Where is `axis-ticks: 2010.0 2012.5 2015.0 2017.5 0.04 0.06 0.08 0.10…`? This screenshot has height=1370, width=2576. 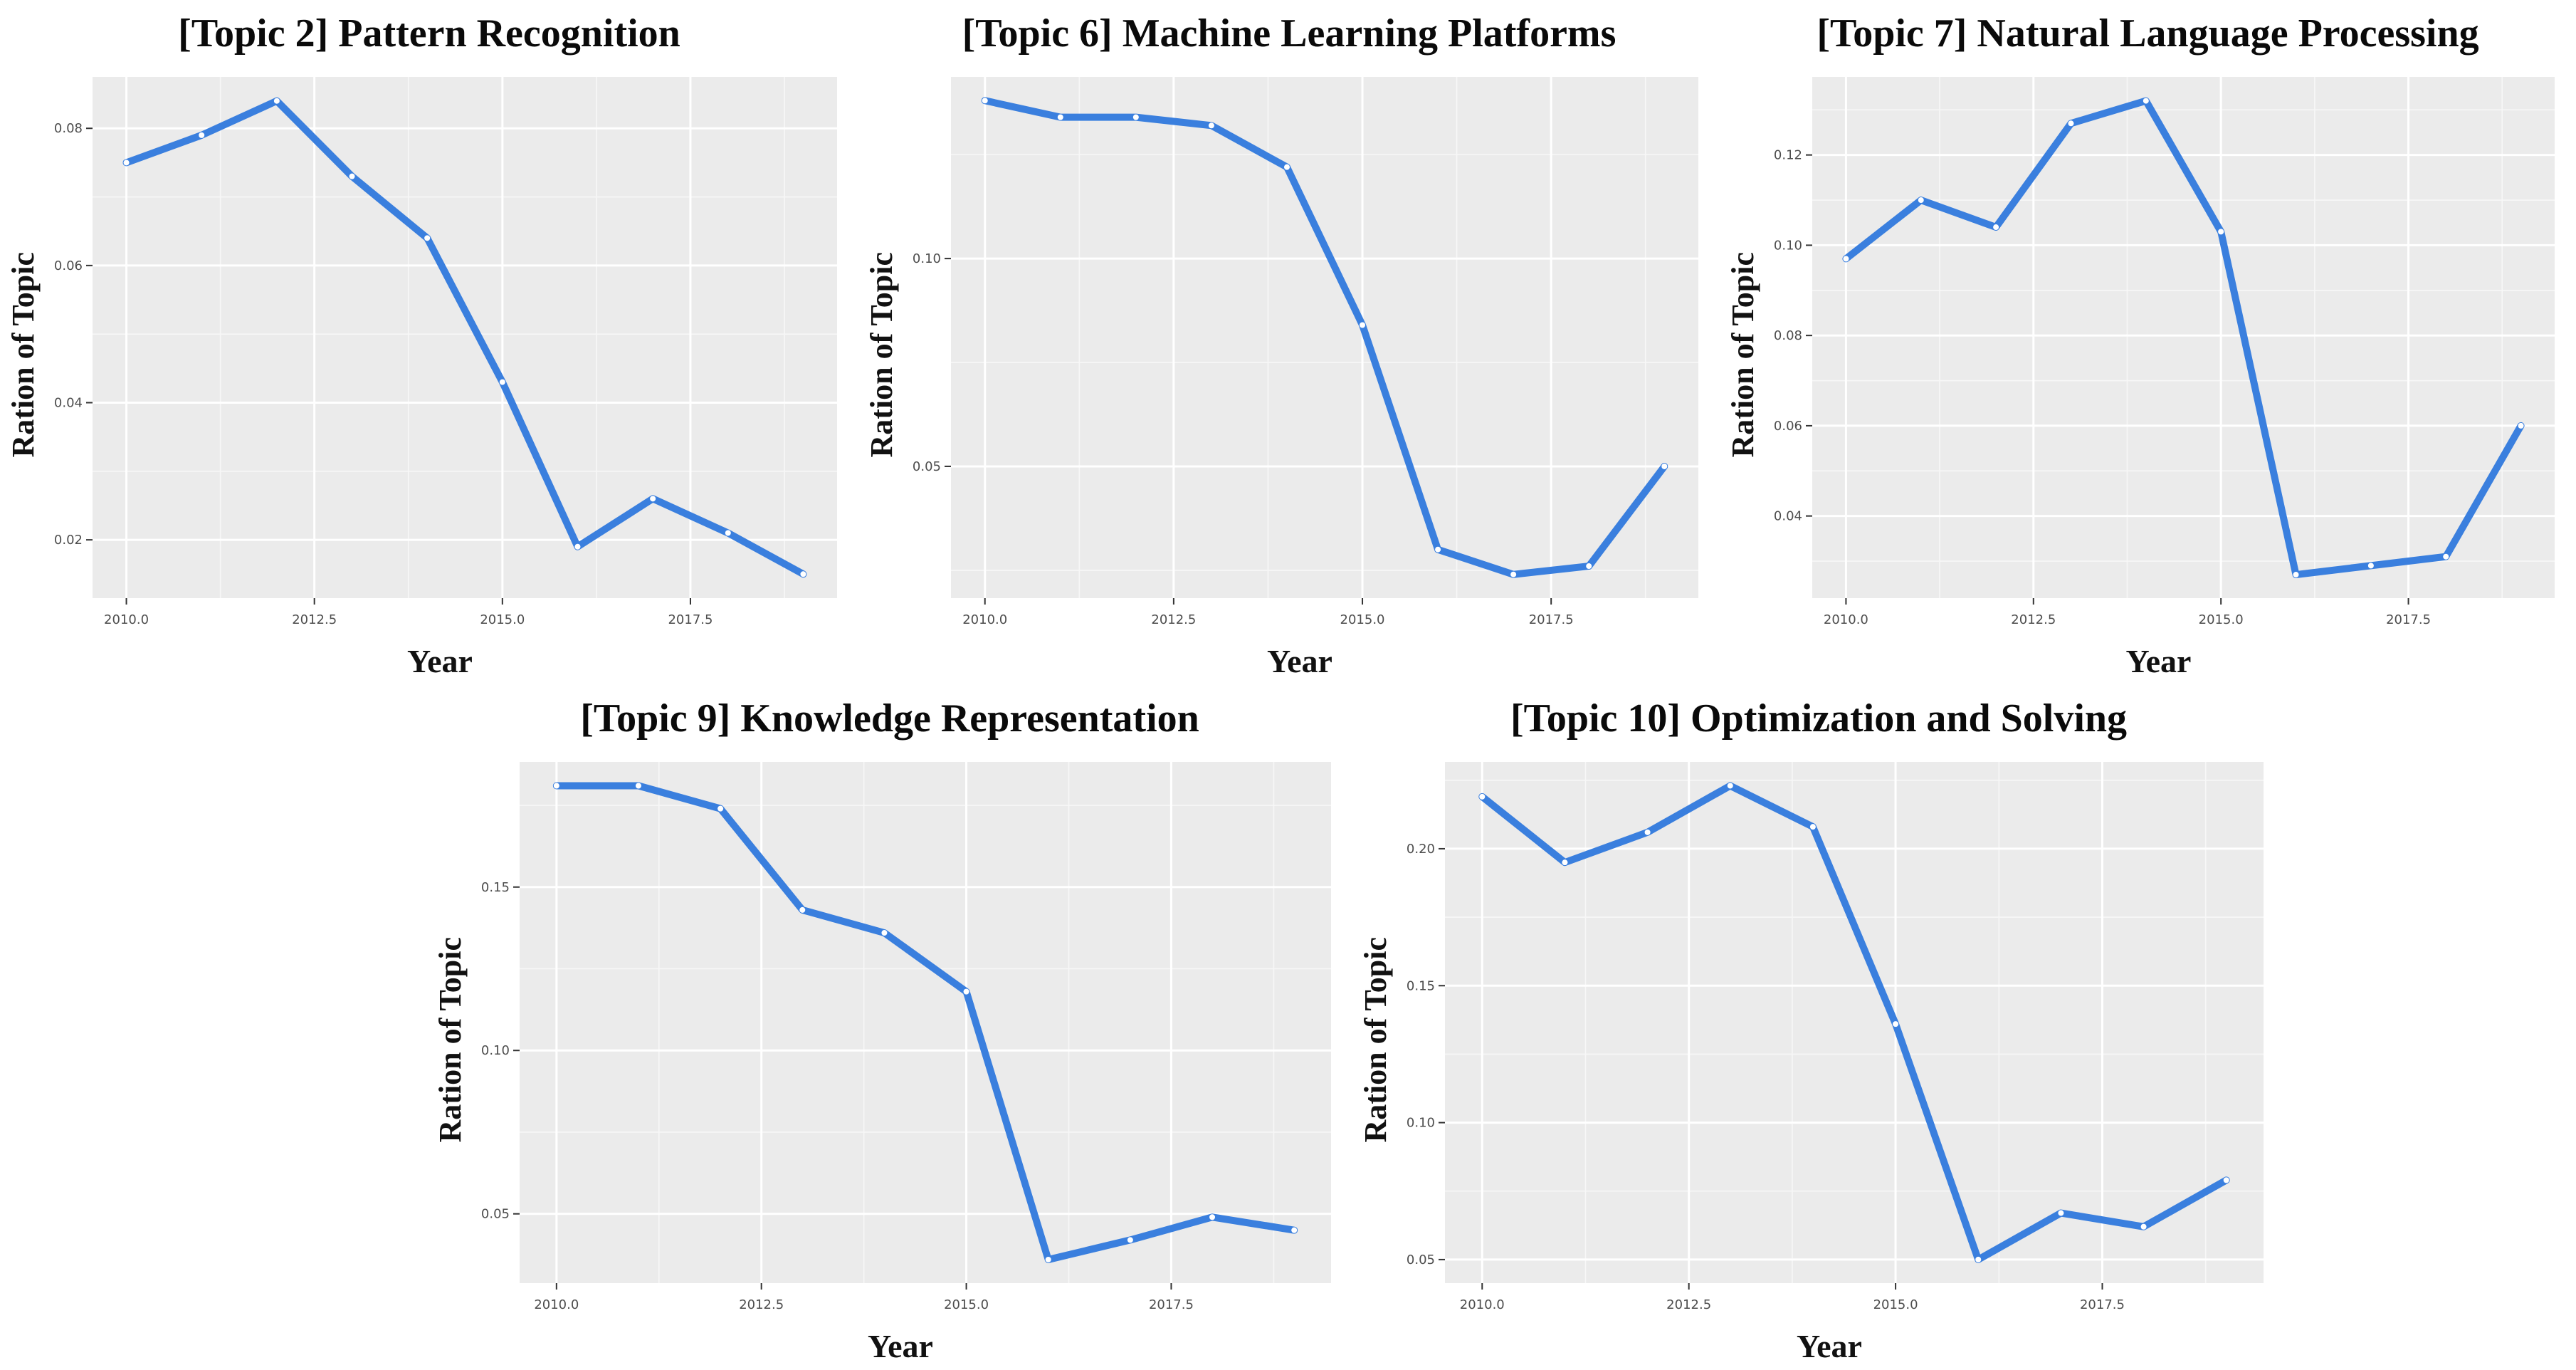 axis-ticks: 2010.0 2012.5 2015.0 2017.5 0.04 0.06 0.08 0.10… is located at coordinates (2102, 387).